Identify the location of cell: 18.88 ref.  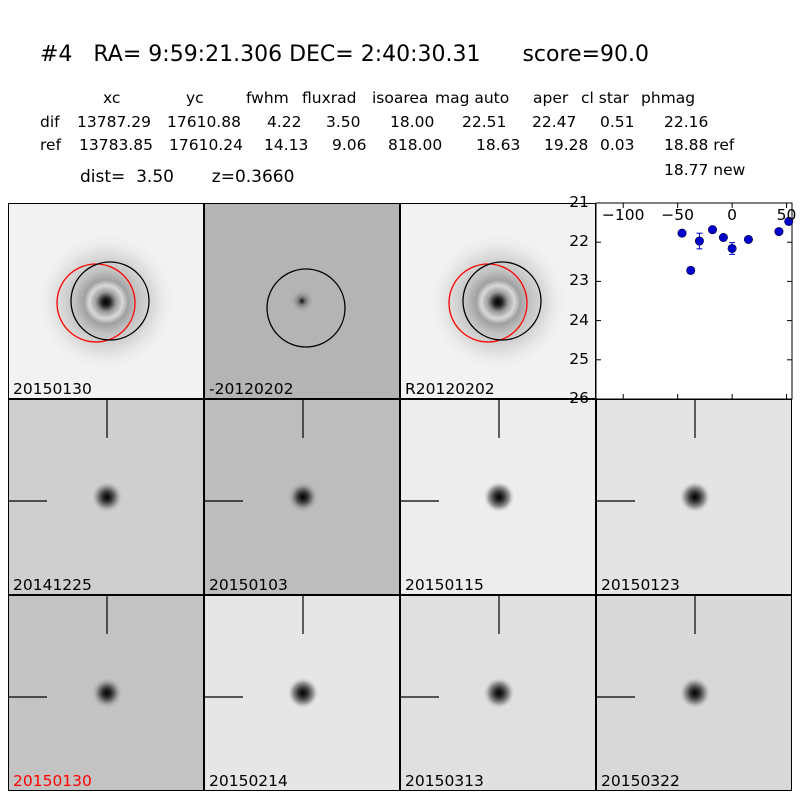
(699, 145).